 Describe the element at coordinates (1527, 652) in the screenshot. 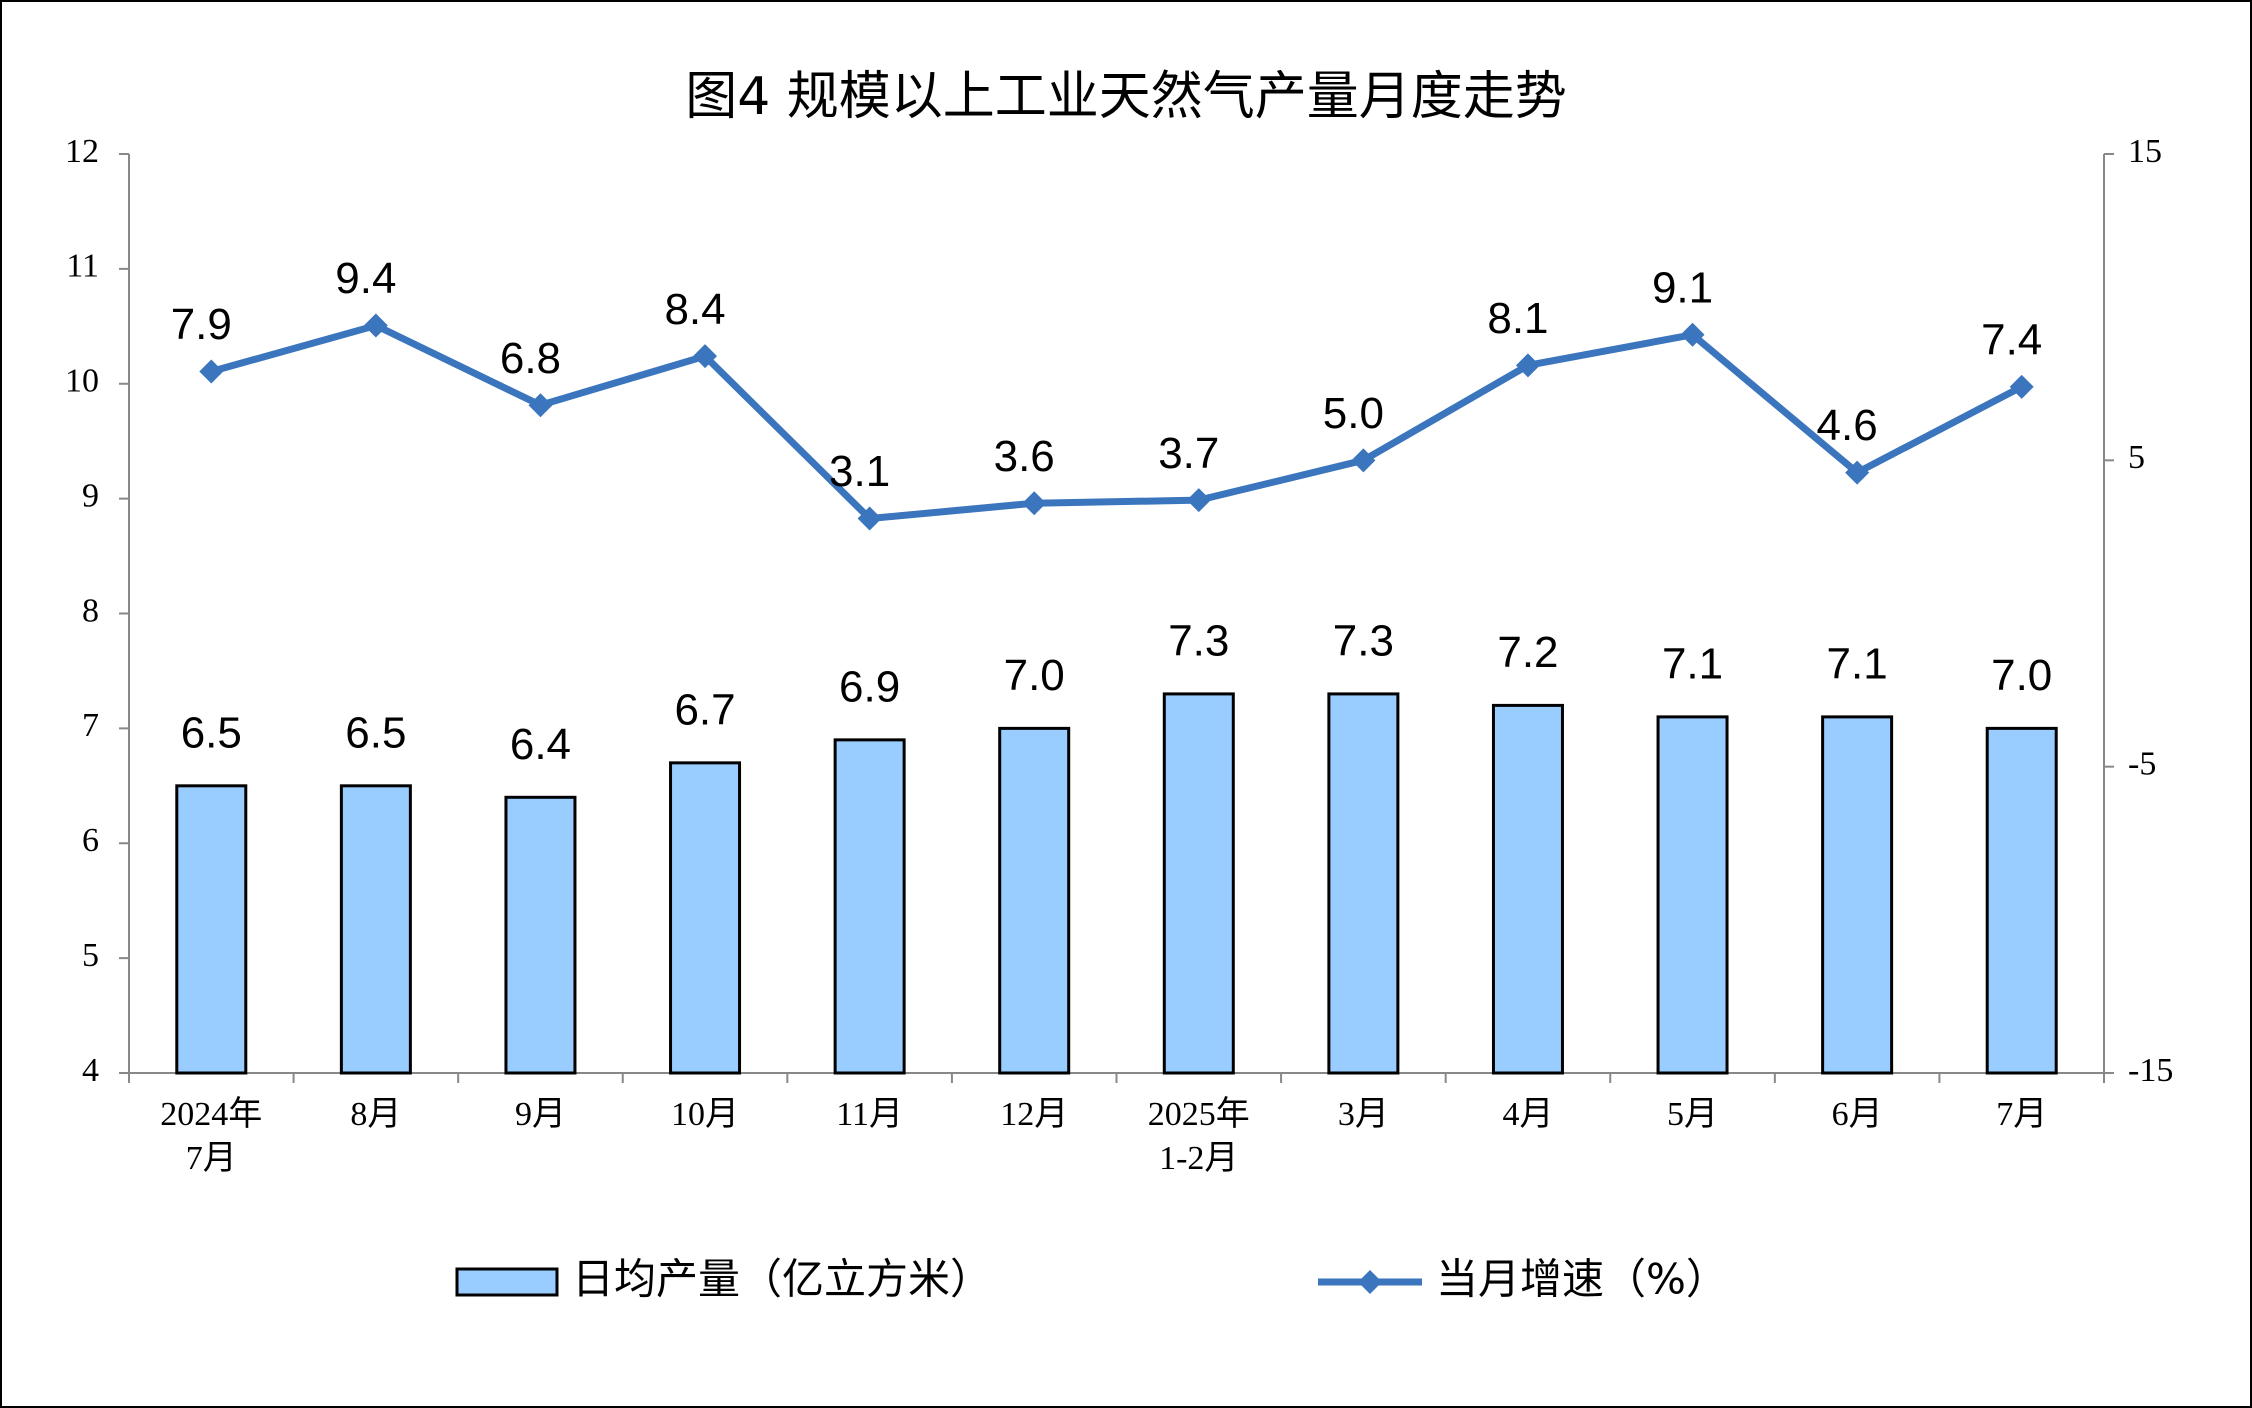

I see `bar-label: 7.2` at that location.